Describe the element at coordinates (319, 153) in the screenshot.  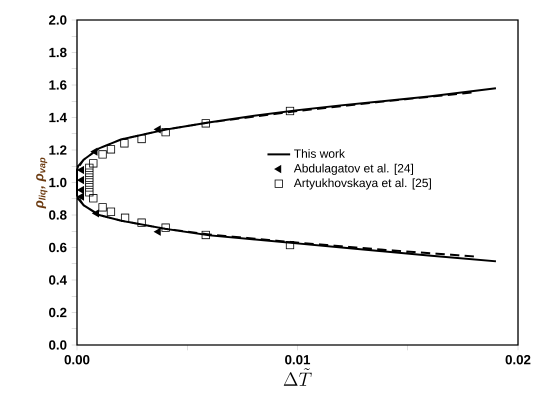
I see `legend-label: This work` at that location.